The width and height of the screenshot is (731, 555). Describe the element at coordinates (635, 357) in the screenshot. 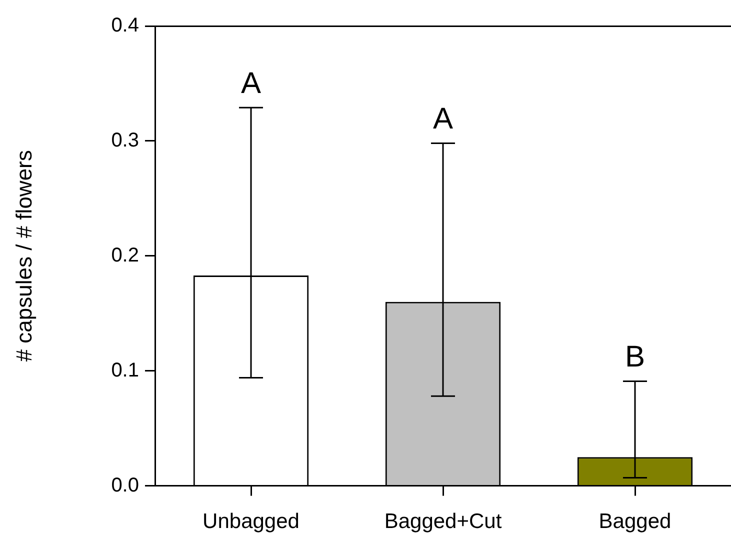

I see `annotation: B` at that location.